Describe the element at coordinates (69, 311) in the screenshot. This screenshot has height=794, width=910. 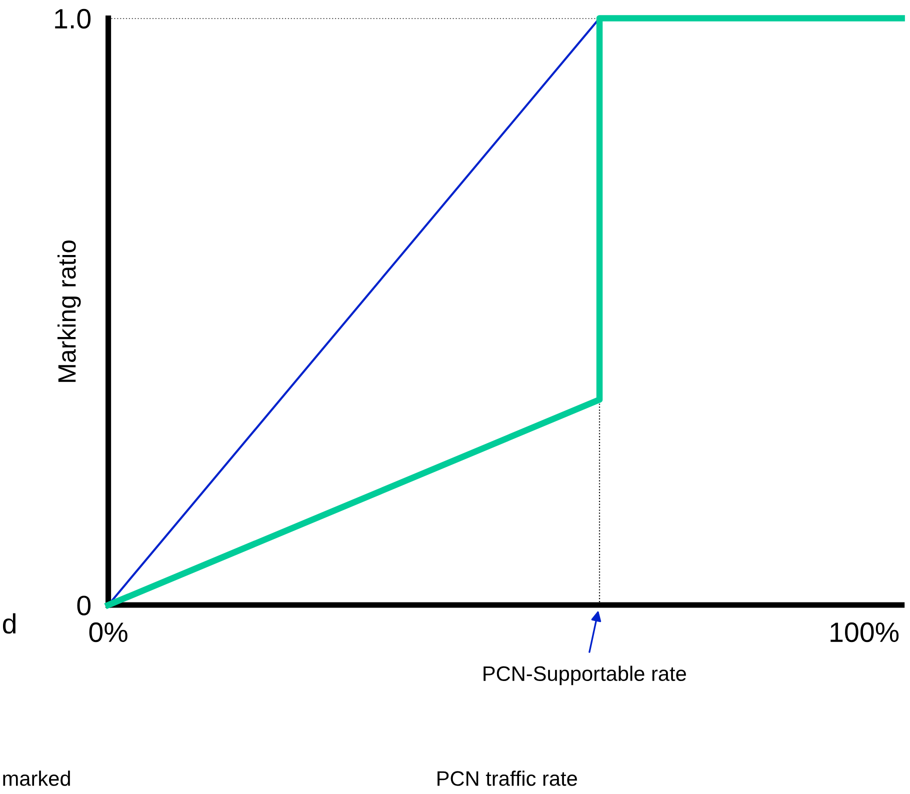
I see `y-axis-title: Marking ratio` at that location.